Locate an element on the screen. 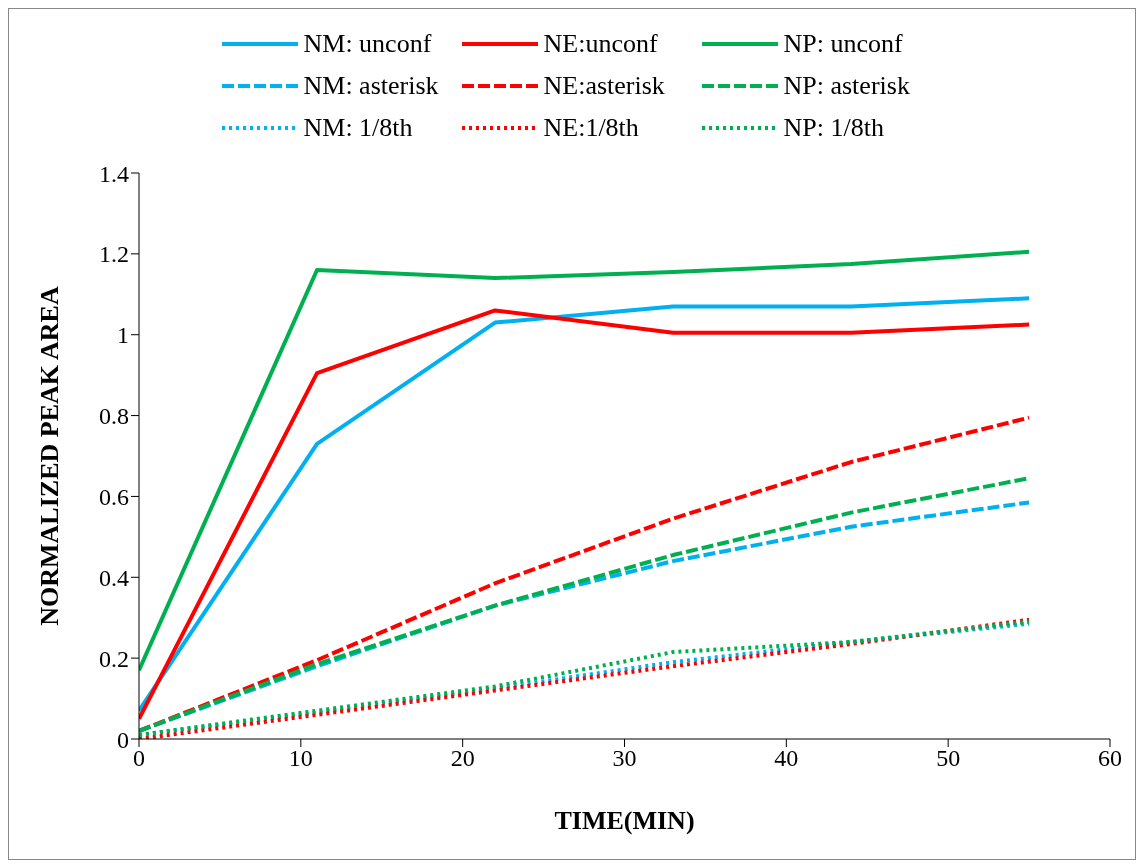 The image size is (1148, 868). legend-label: NP: unconf is located at coordinates (843, 44).